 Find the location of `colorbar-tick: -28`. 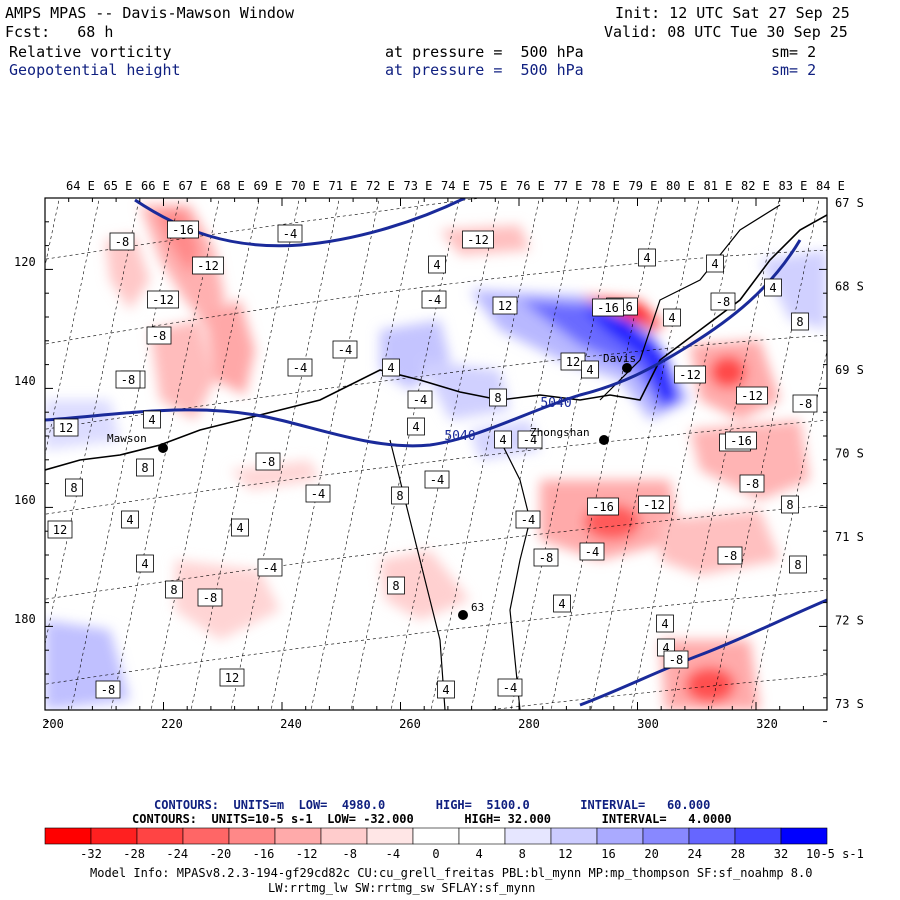

colorbar-tick: -28 is located at coordinates (134, 854).